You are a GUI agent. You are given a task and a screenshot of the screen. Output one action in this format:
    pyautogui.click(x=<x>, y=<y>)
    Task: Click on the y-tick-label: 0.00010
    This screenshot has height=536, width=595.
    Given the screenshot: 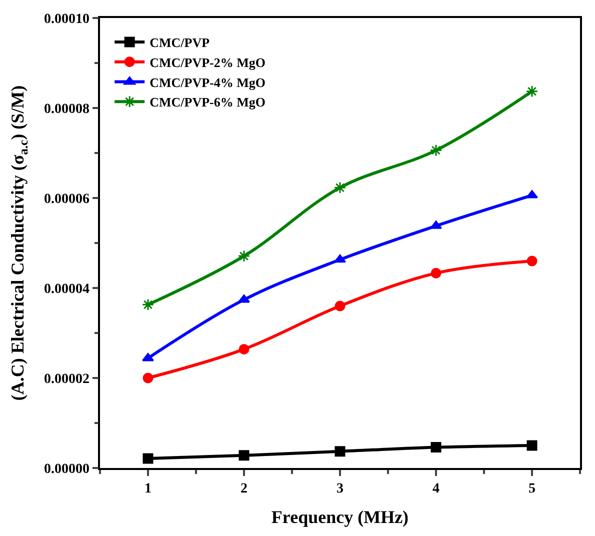 What is the action you would take?
    pyautogui.click(x=67, y=19)
    